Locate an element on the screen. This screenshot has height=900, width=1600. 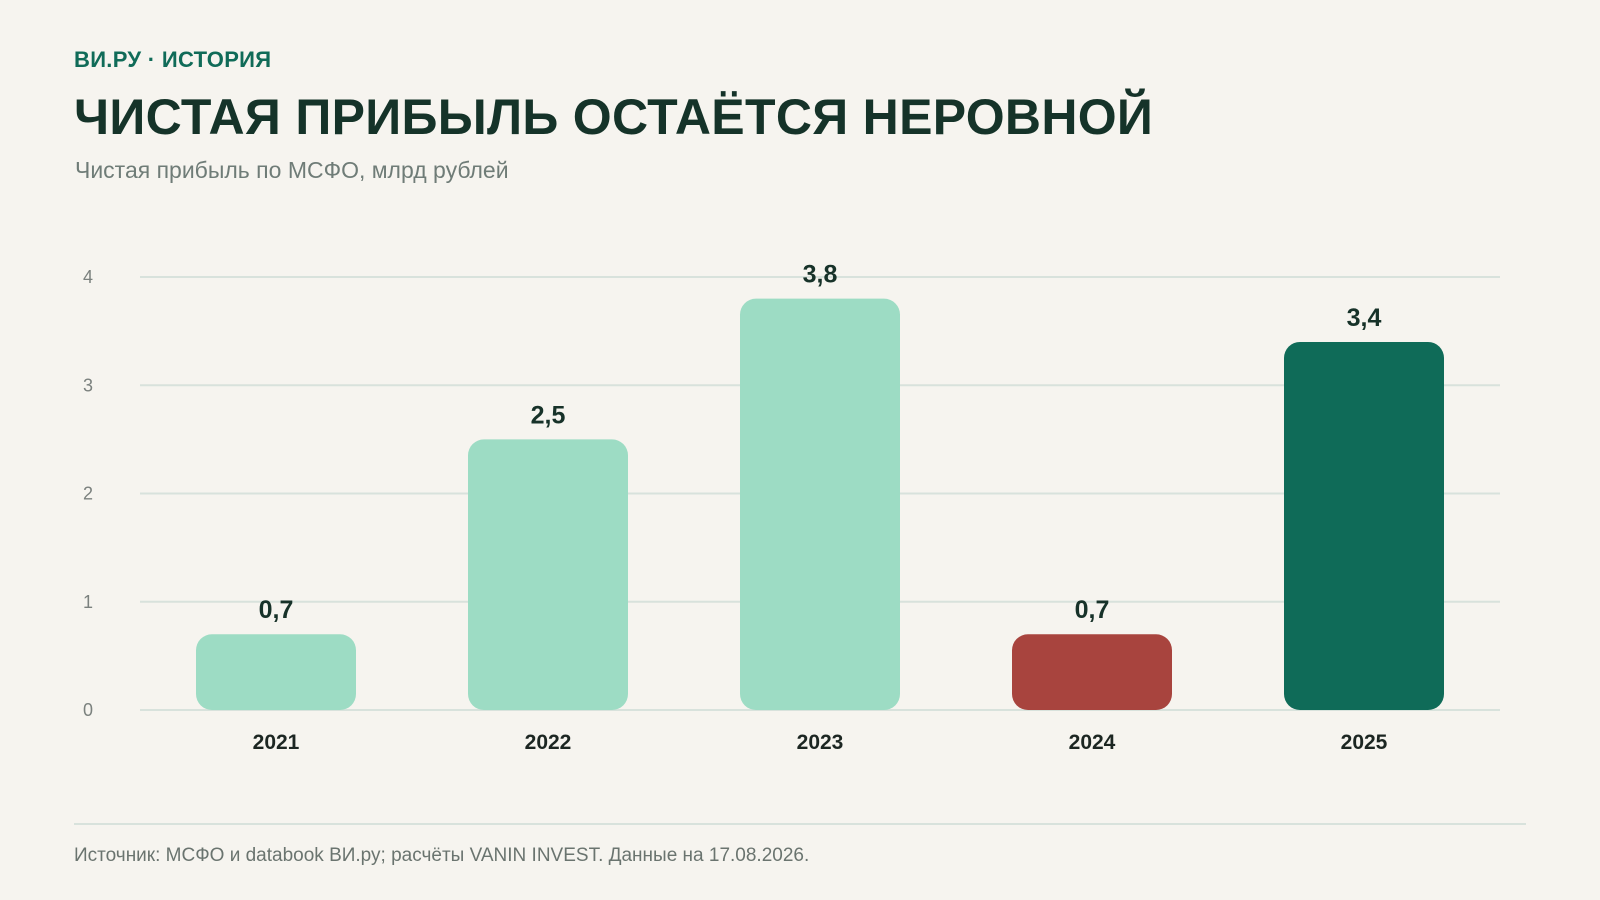
x-label-2024: 2024 is located at coordinates (1092, 742).